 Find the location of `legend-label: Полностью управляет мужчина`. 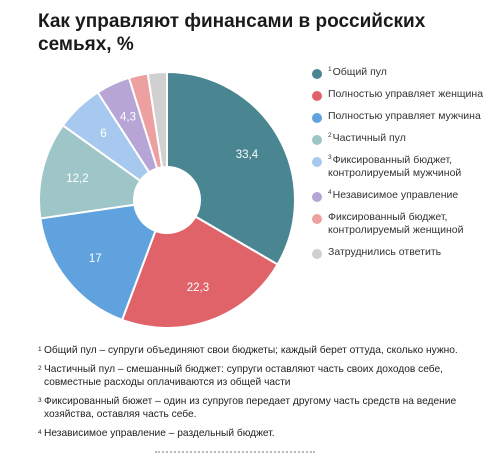

legend-label: Полностью управляет мужчина is located at coordinates (404, 116).